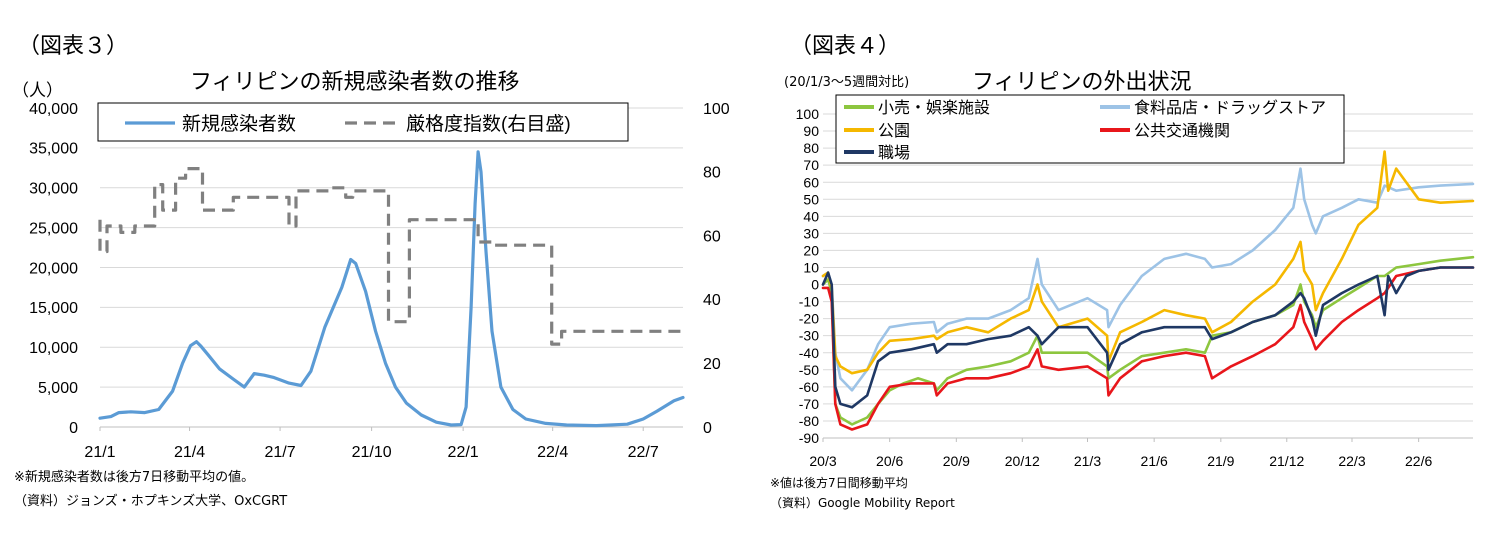 The image size is (1505, 545). I want to click on y-tick-label: 20, so click(811, 250).